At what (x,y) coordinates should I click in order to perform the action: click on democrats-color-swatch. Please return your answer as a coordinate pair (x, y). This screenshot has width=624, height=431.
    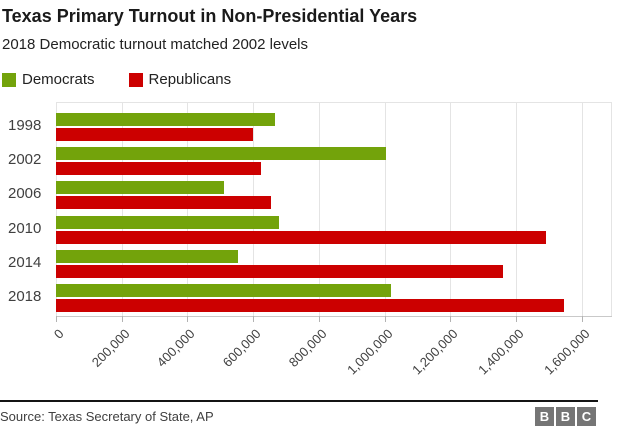
    Looking at the image, I should click on (9, 79).